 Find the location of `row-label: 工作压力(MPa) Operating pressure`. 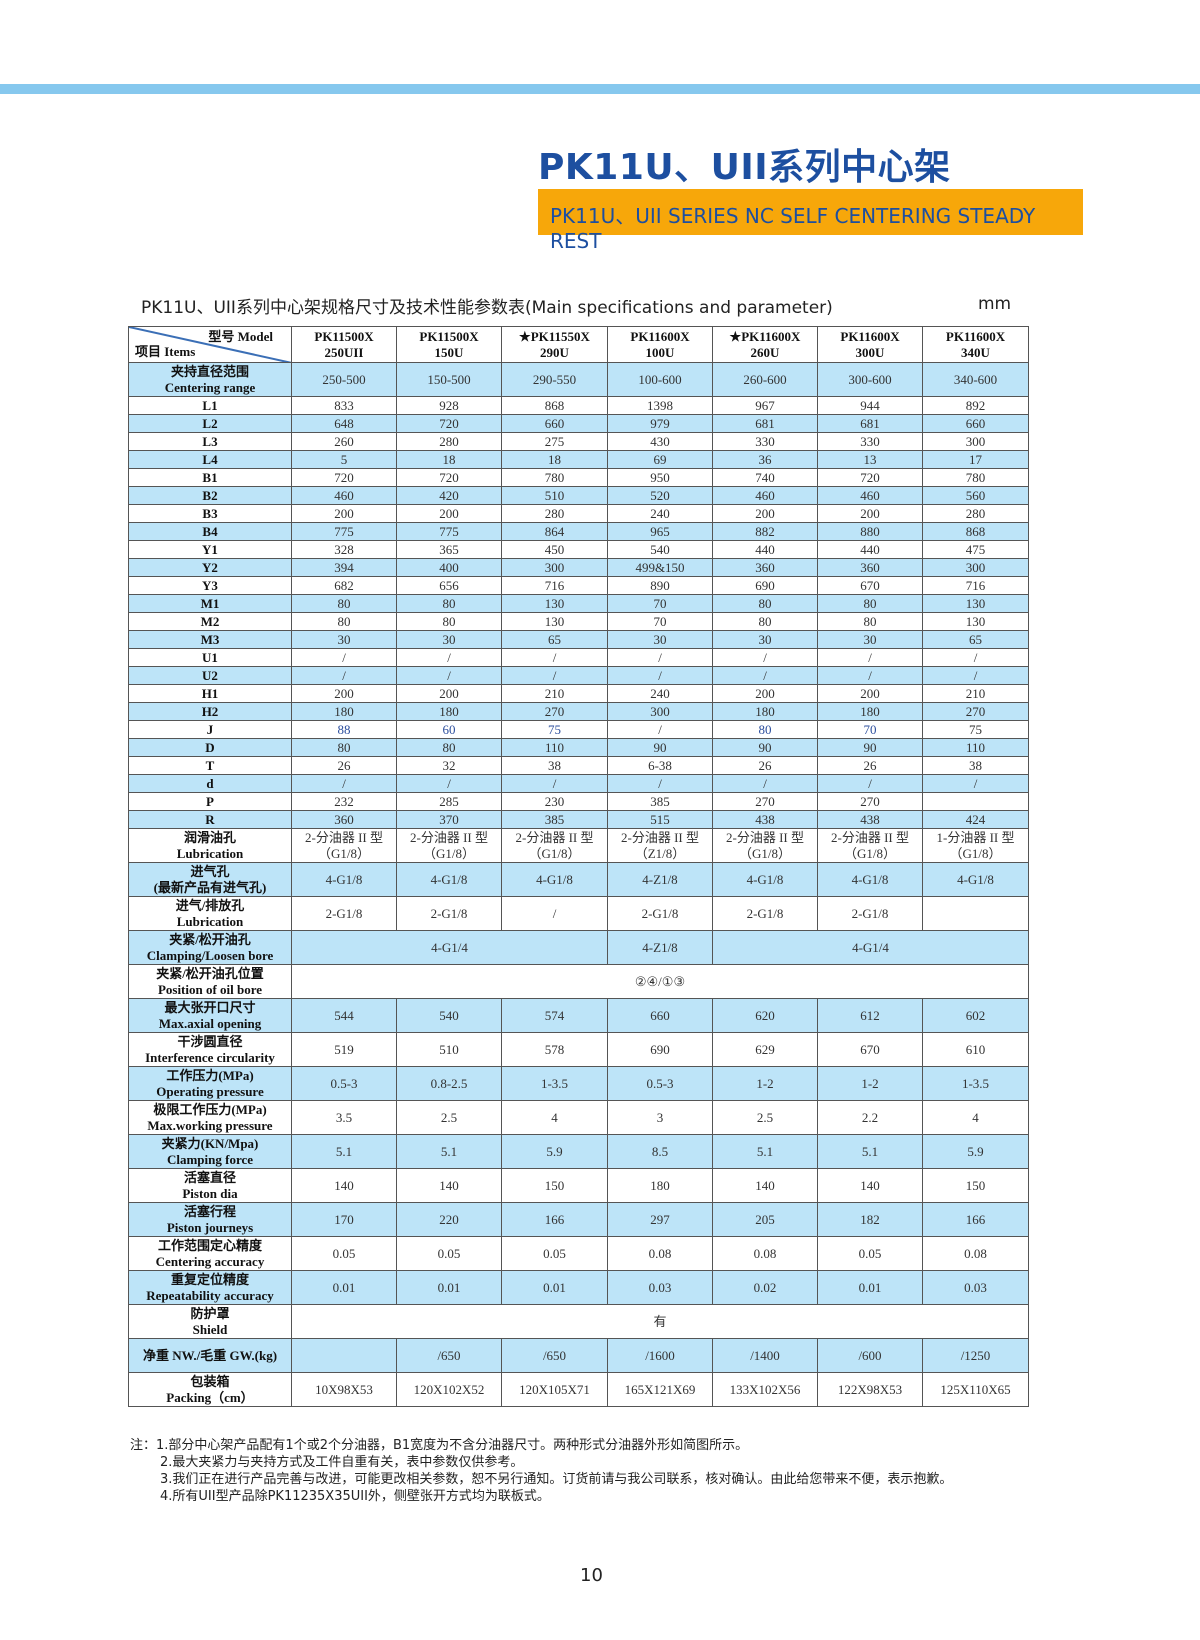

row-label: 工作压力(MPa) Operating pressure is located at coordinates (210, 1083).